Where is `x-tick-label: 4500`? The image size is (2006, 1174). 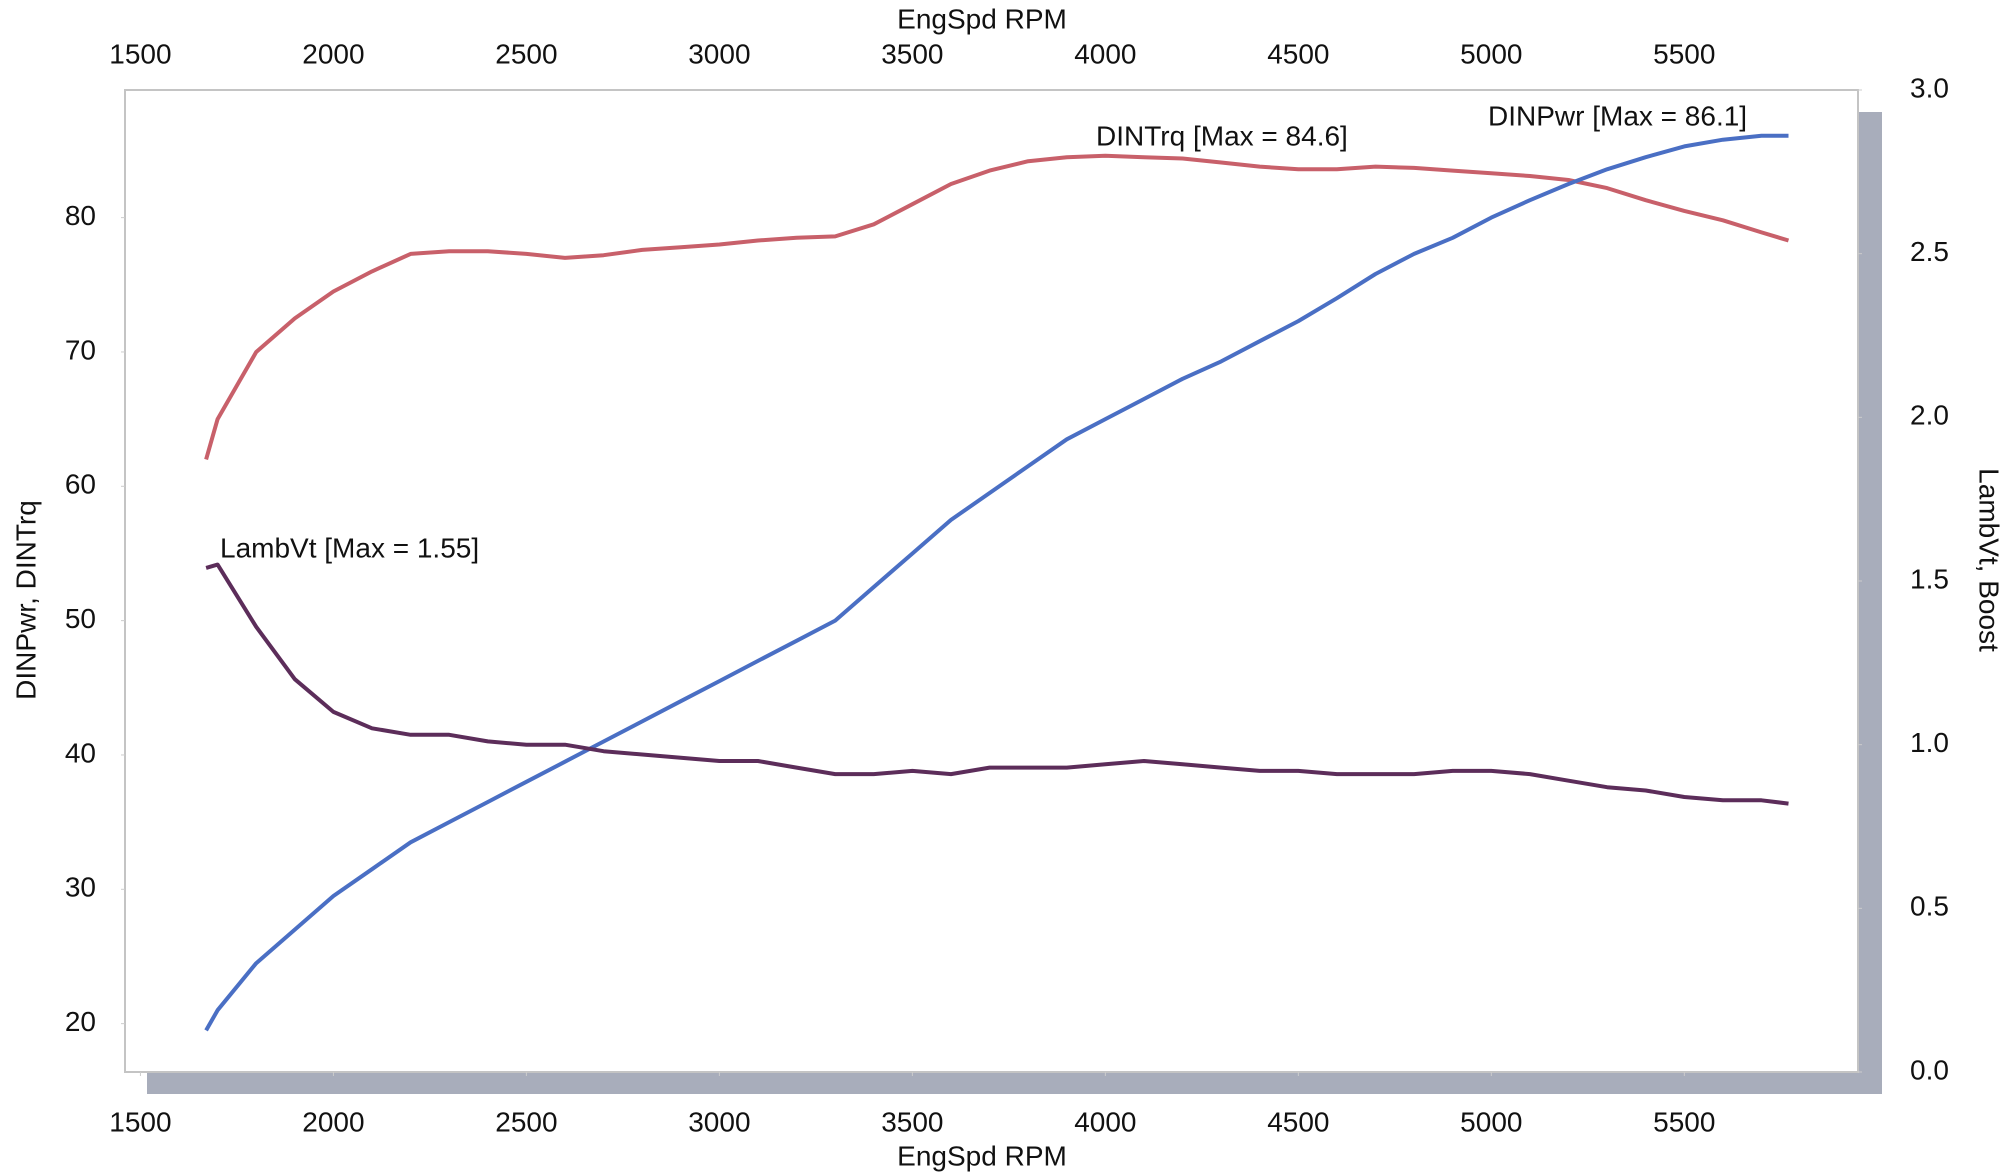 x-tick-label: 4500 is located at coordinates (1298, 1121).